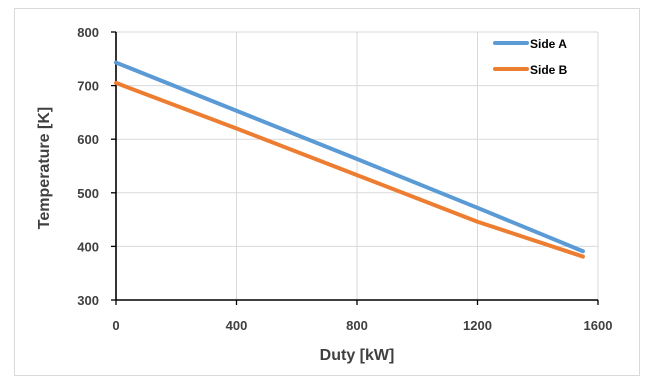 The height and width of the screenshot is (383, 650). Describe the element at coordinates (88, 193) in the screenshot. I see `y-tick-label-500: 500` at that location.